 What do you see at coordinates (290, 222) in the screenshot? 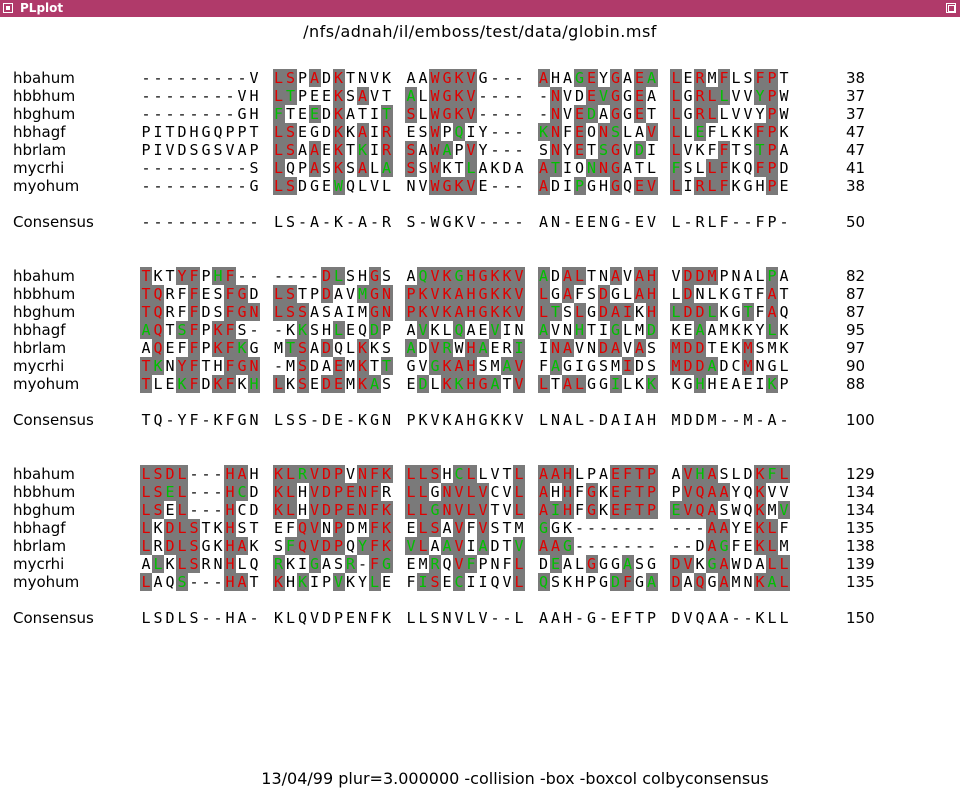
I see `consensus-residue: S` at bounding box center [290, 222].